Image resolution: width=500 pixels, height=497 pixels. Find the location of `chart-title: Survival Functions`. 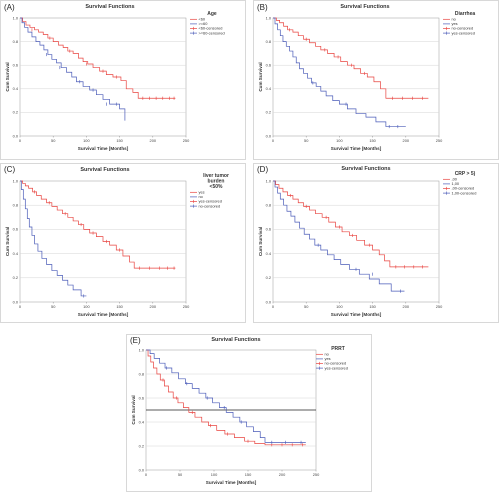

chart-title: Survival Functions is located at coordinates (365, 169).